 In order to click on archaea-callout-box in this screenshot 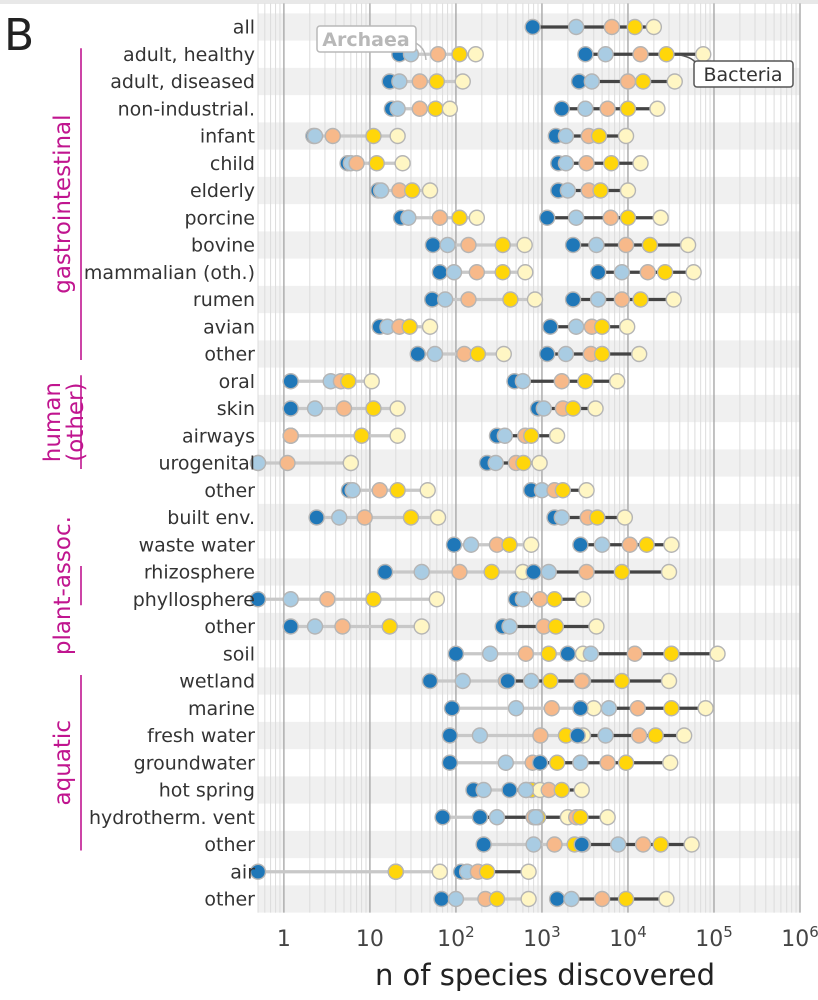, I will do `click(366, 39)`.